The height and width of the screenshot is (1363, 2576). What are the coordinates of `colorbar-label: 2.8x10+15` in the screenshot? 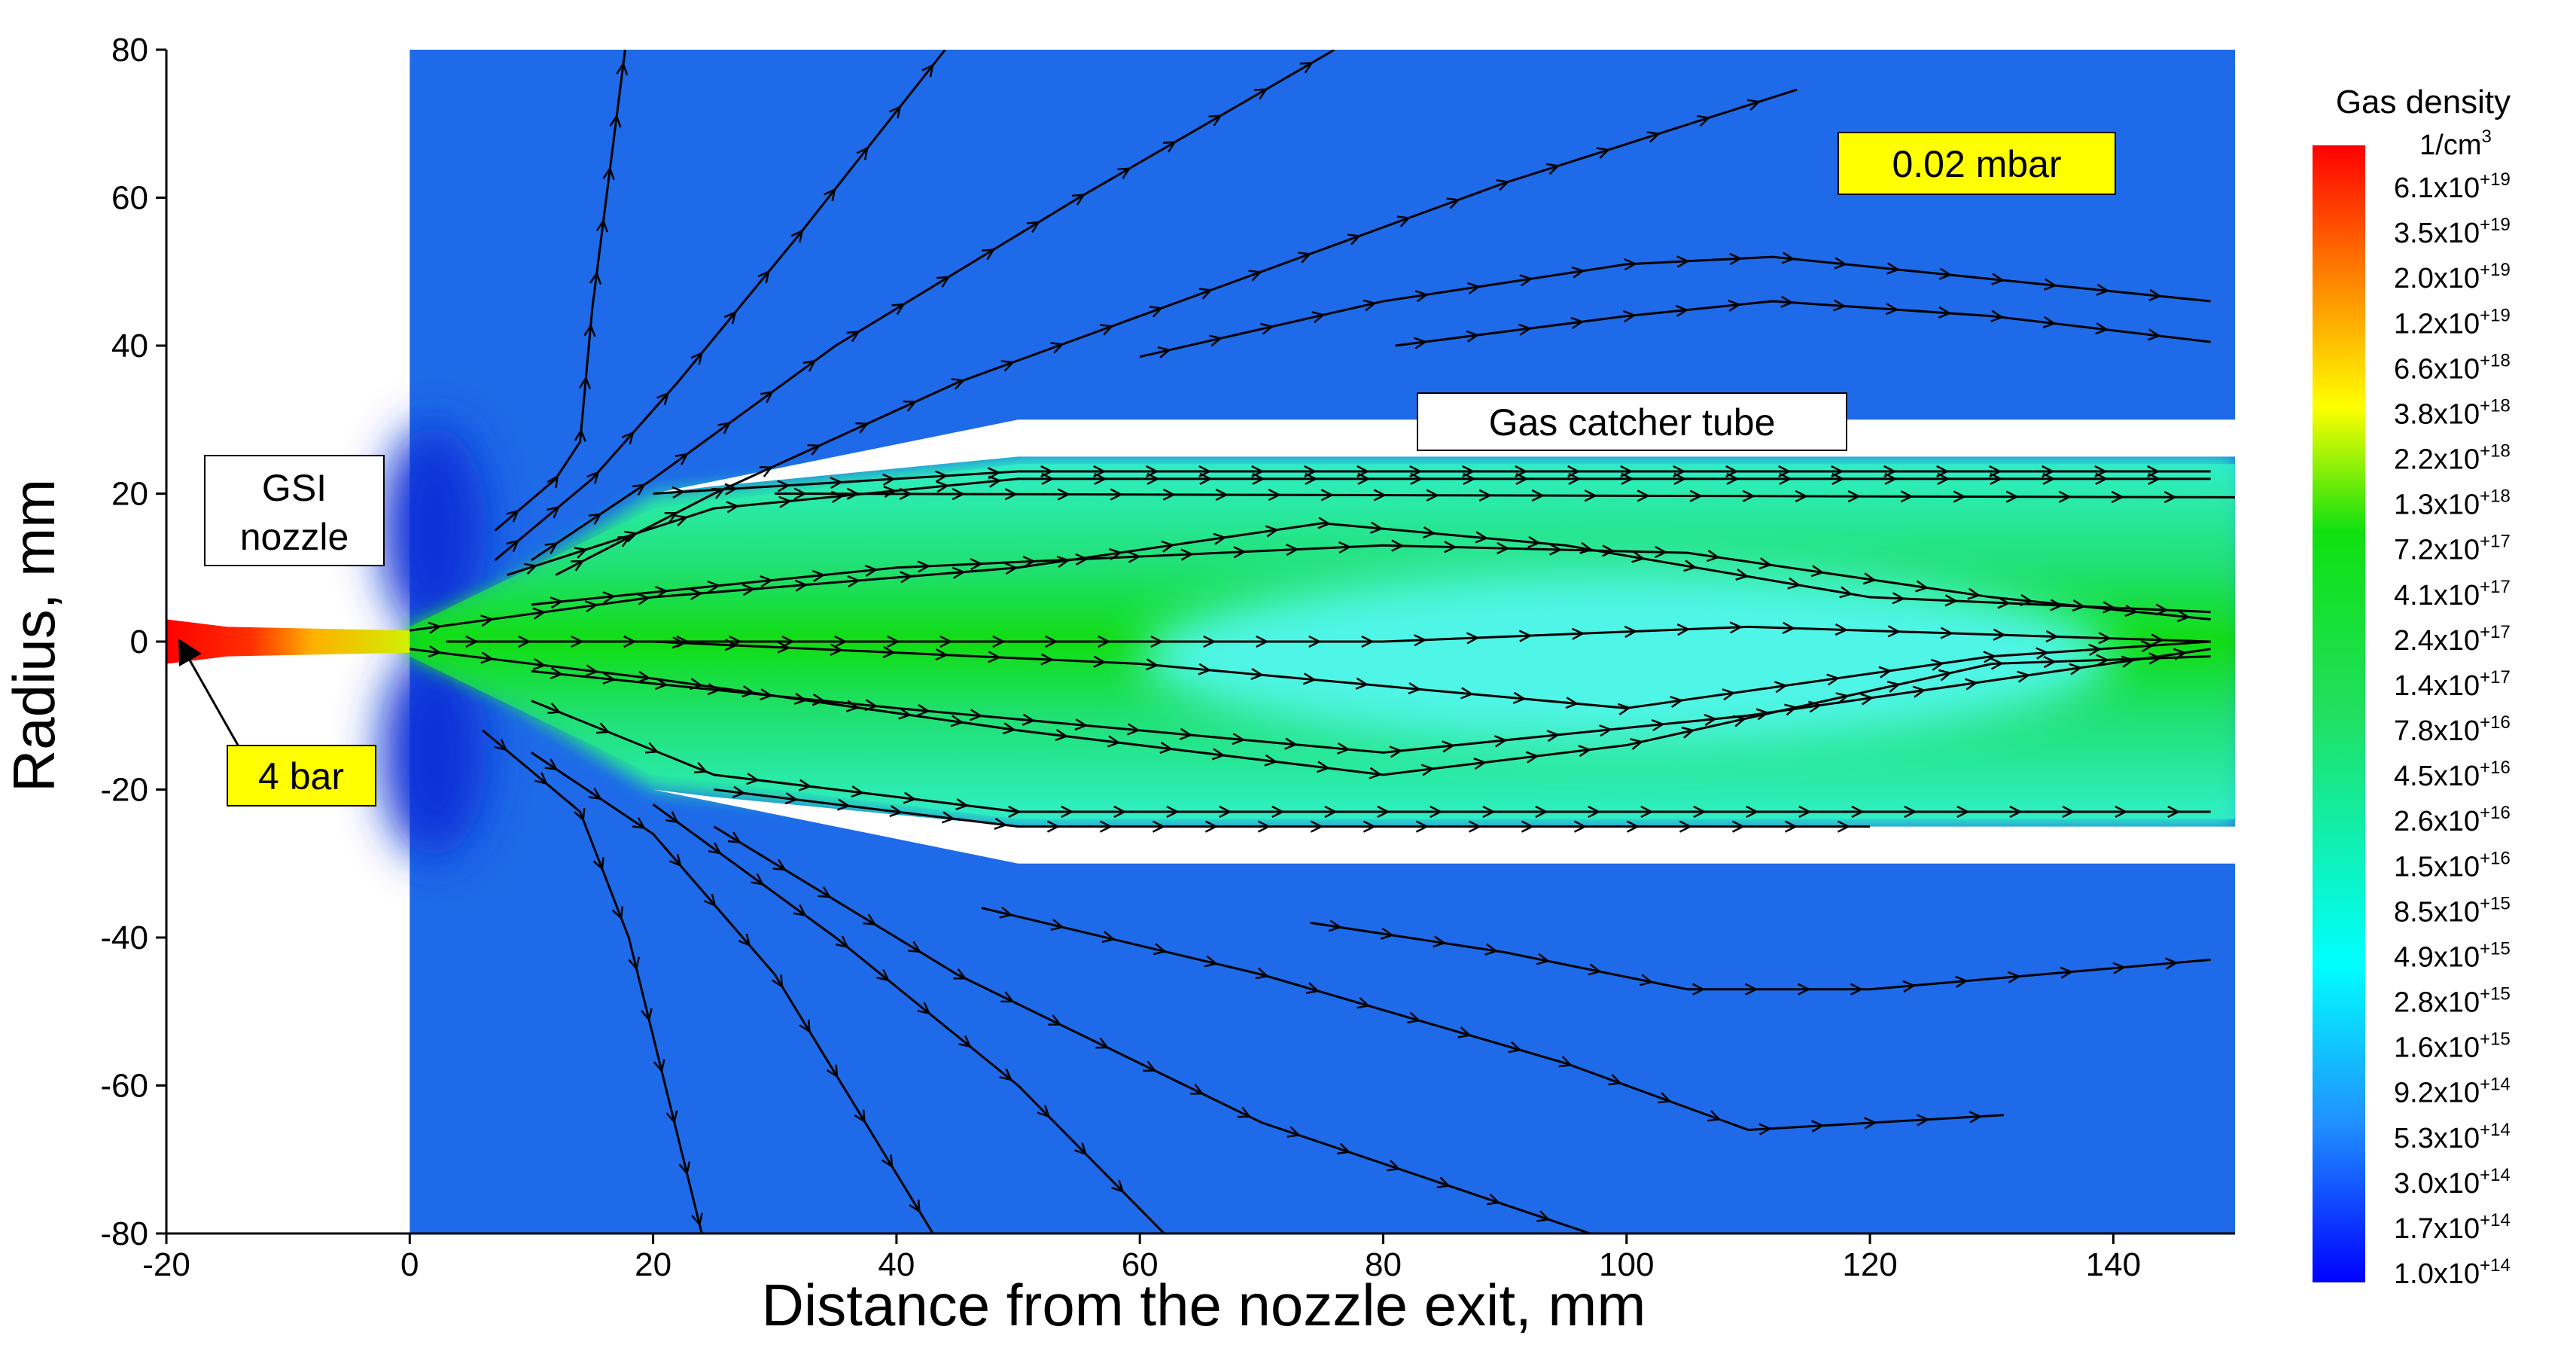 It's located at (2452, 1001).